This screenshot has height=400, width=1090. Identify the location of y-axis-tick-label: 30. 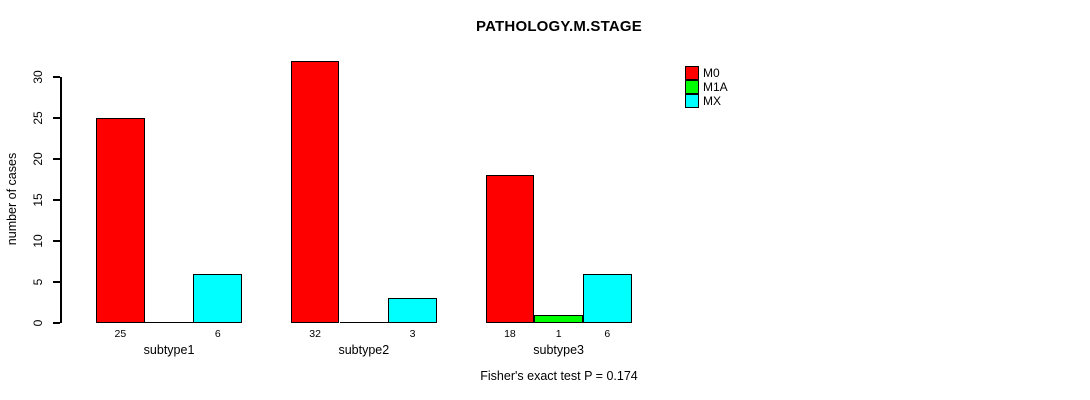
(38, 77).